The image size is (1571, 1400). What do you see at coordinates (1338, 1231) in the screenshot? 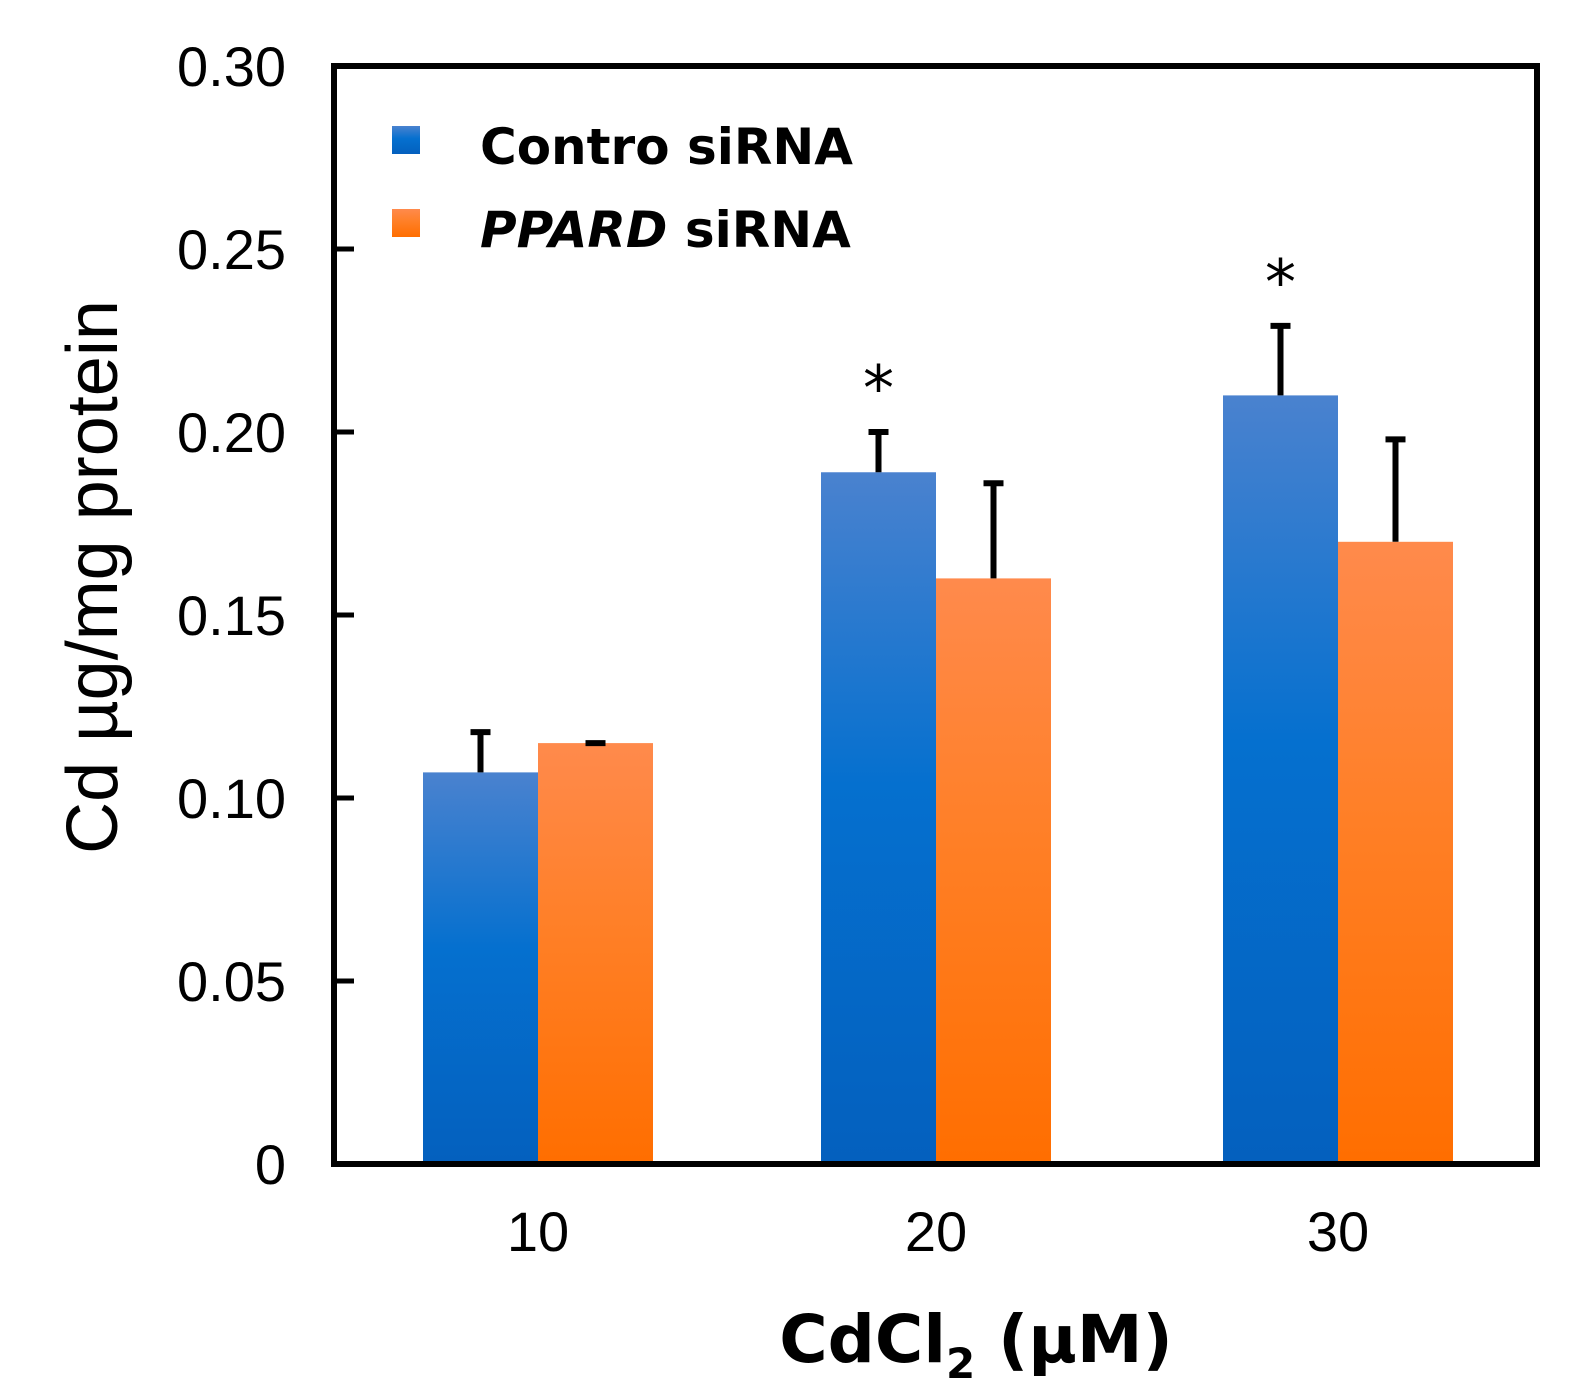
I see `x-tick-label-30: 30` at bounding box center [1338, 1231].